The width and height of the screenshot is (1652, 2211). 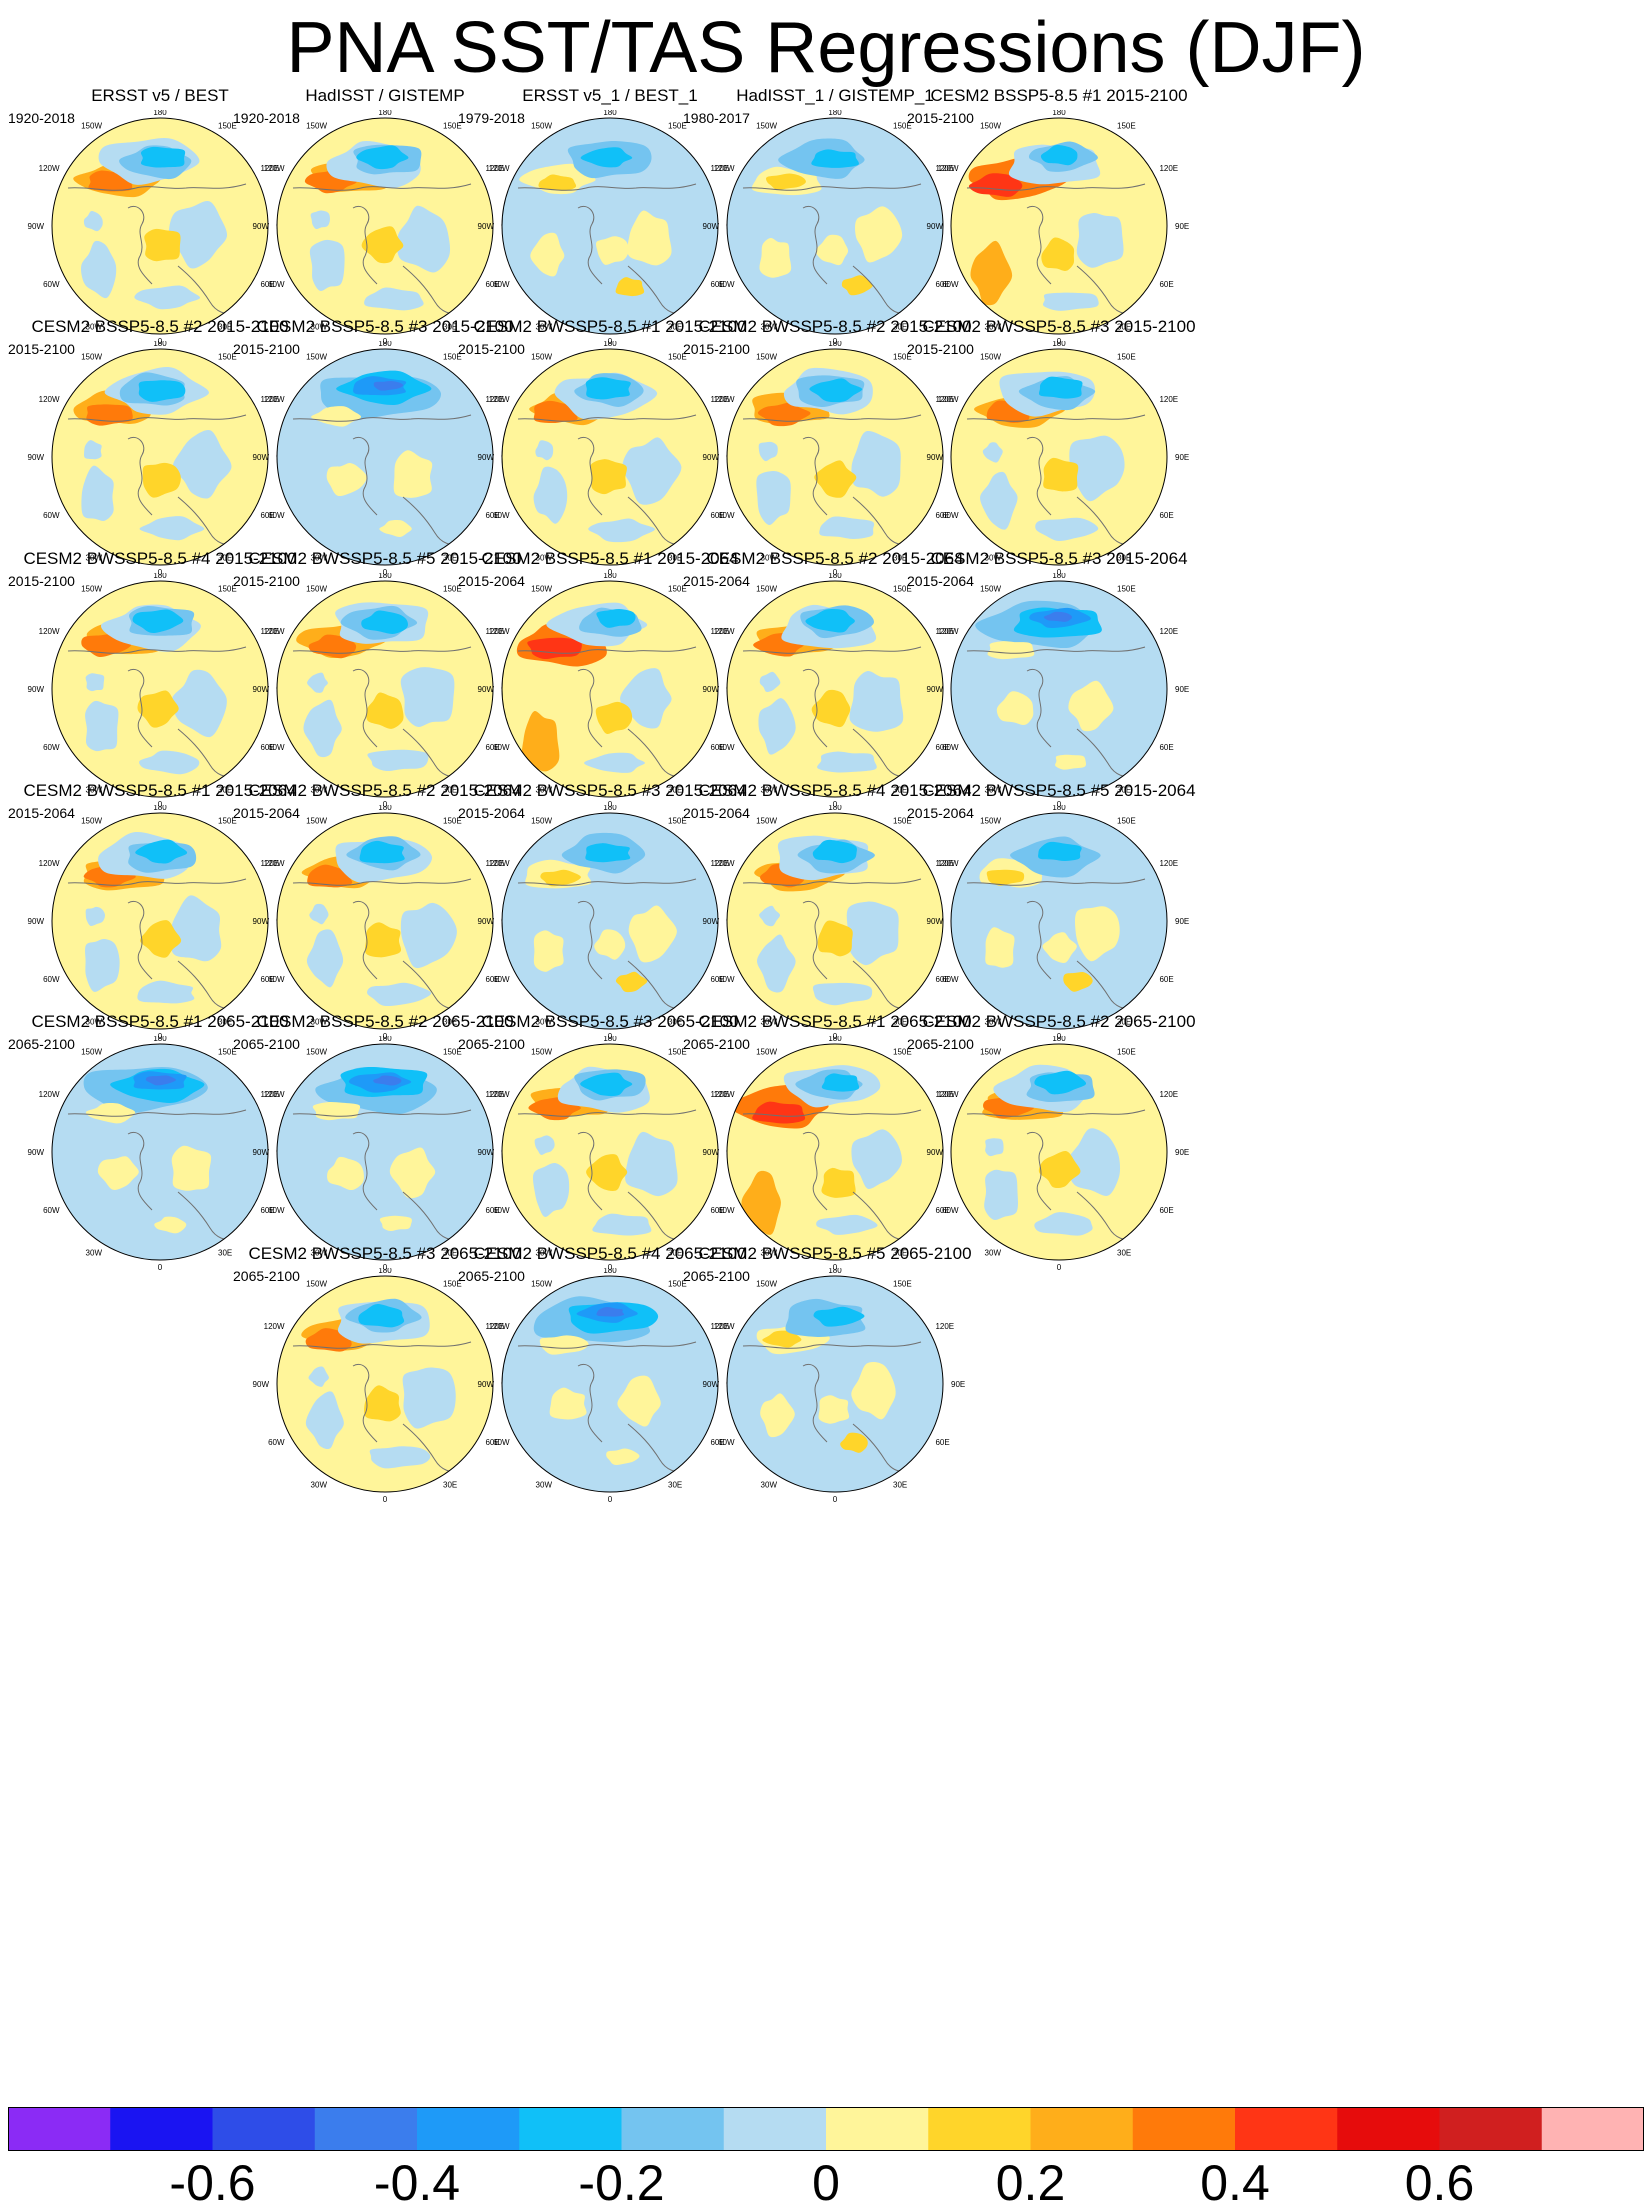 What do you see at coordinates (1286, 2129) in the screenshot?
I see `colorbar-segment` at bounding box center [1286, 2129].